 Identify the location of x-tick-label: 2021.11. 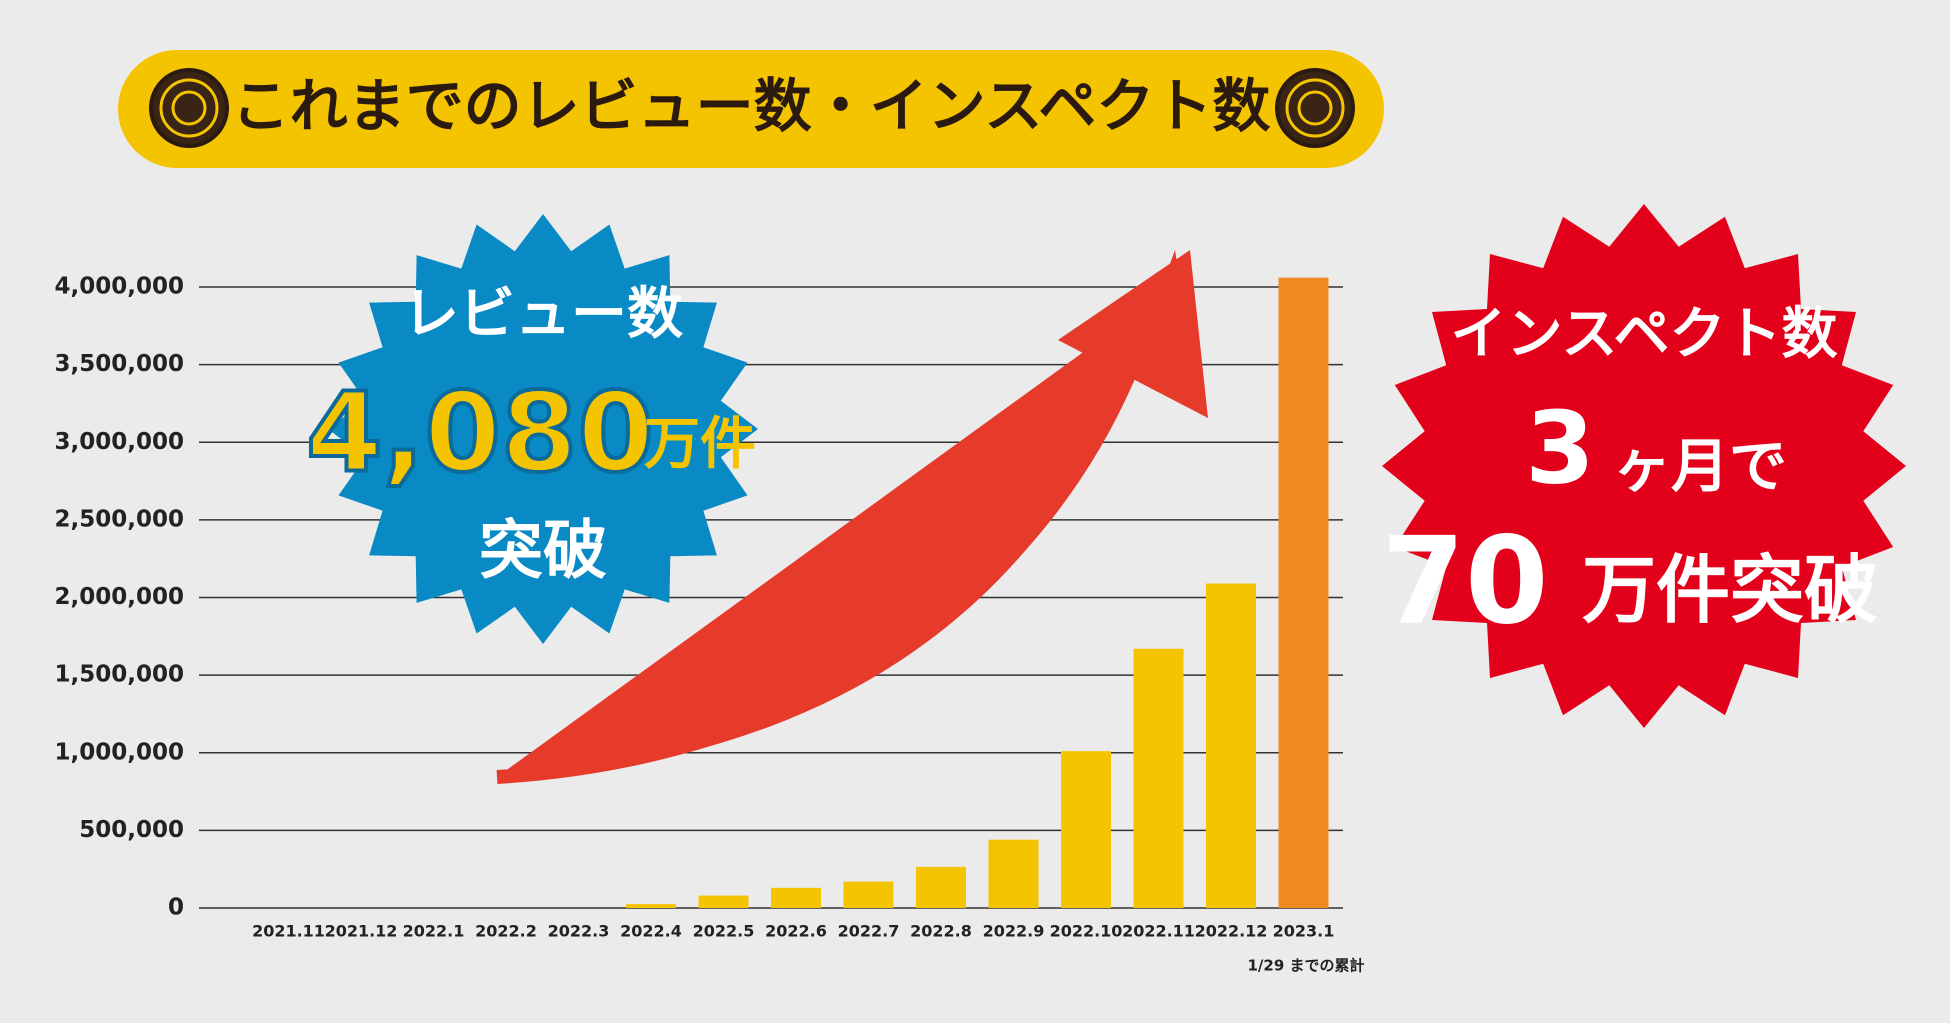
(288, 931).